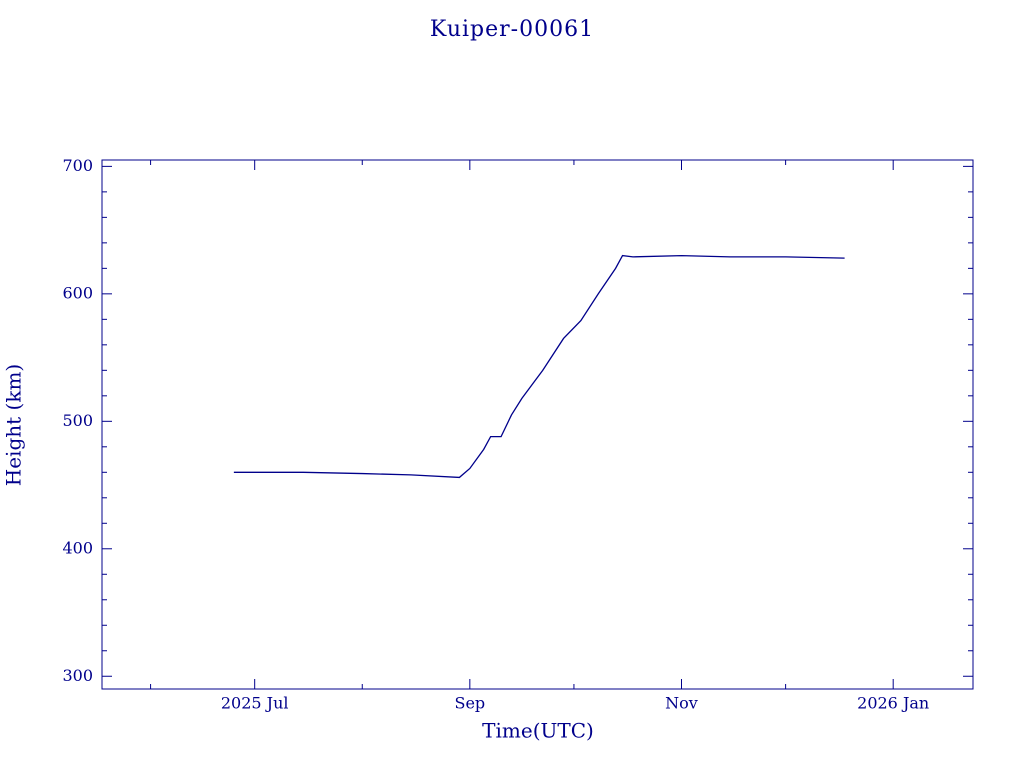 This screenshot has height=768, width=1024. I want to click on x-tick-label: Sep, so click(469, 703).